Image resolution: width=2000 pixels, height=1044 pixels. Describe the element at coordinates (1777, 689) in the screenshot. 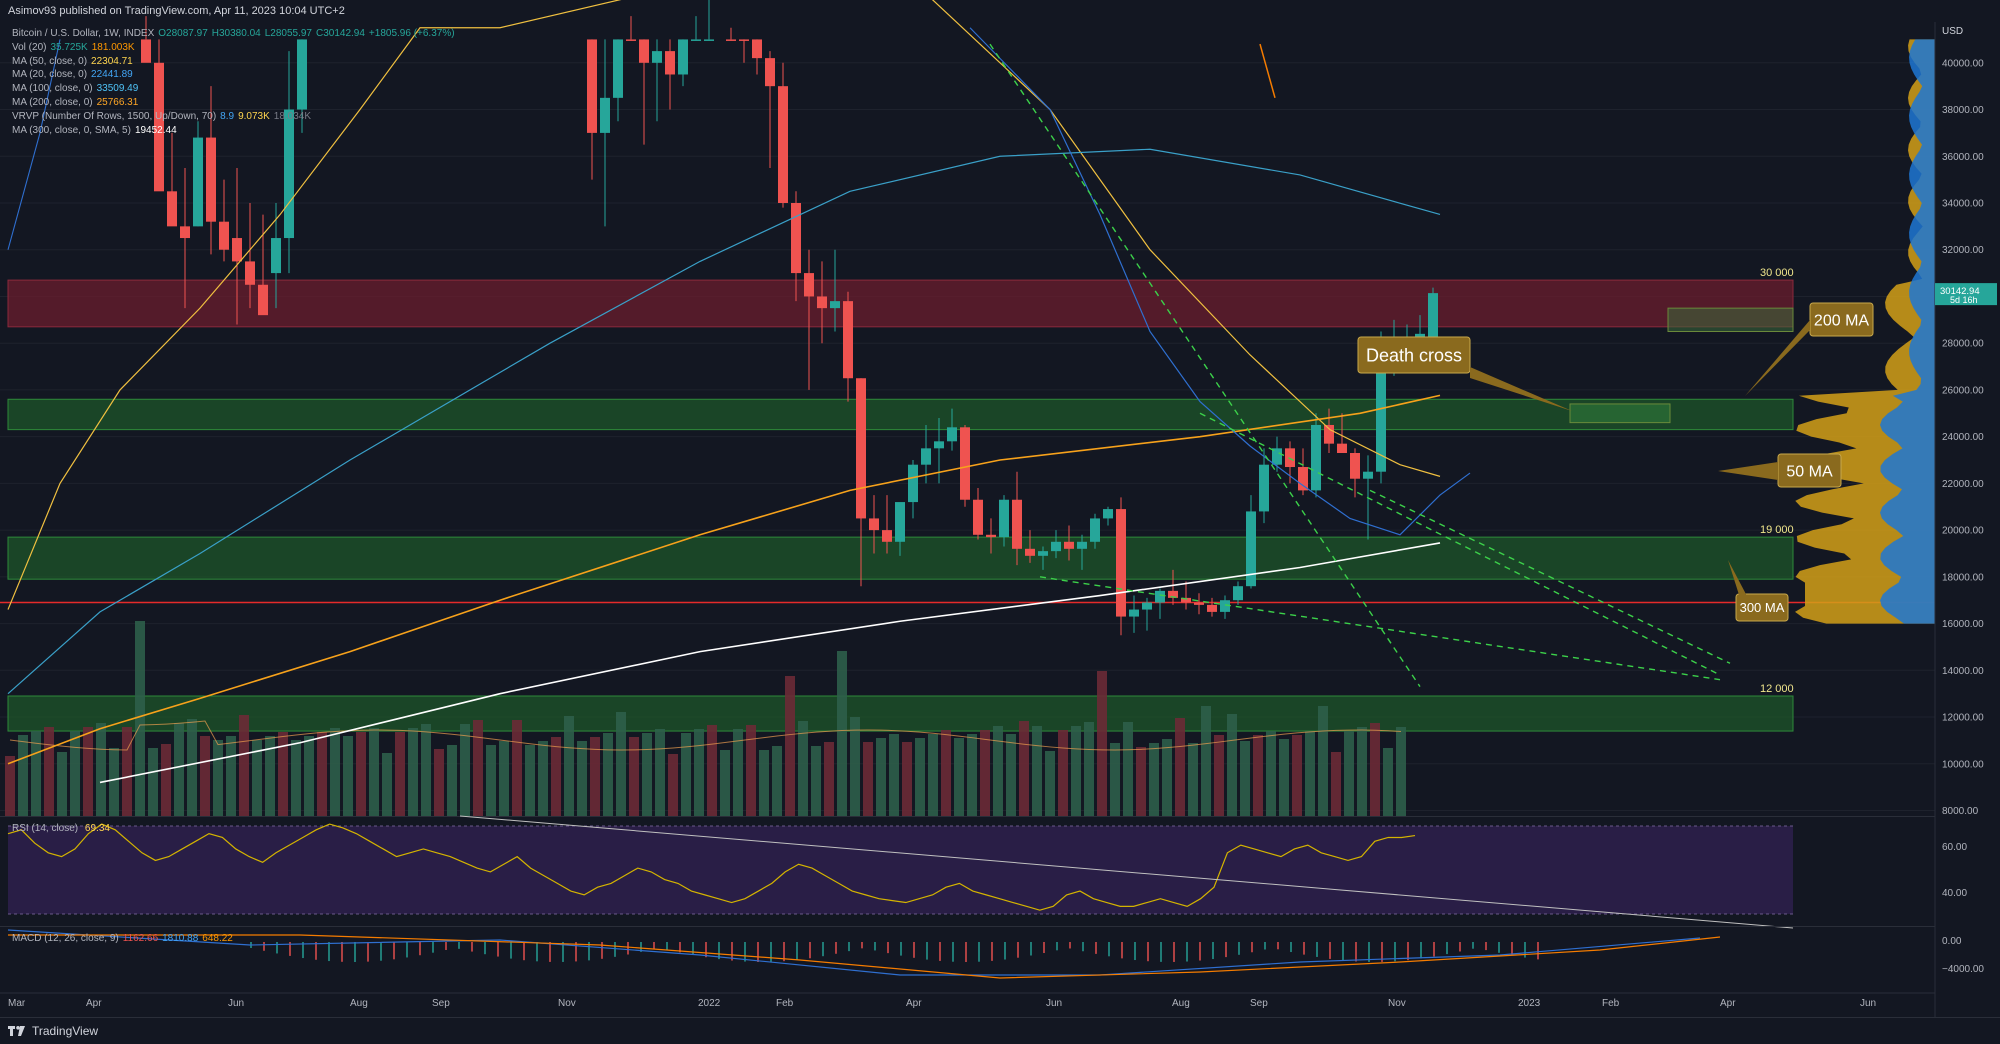

I see `level-label: 12 000` at that location.